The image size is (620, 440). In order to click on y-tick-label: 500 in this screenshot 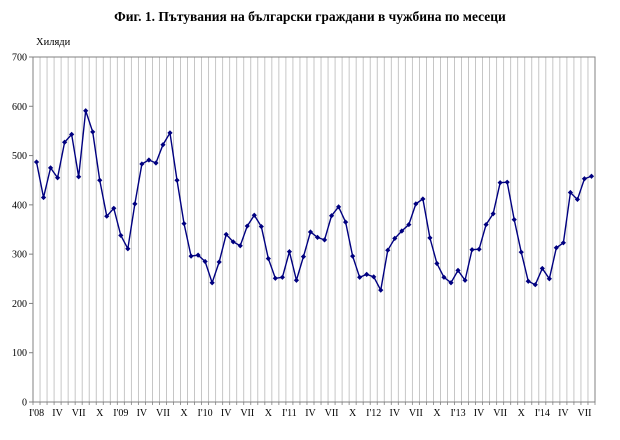, I will do `click(19, 156)`.